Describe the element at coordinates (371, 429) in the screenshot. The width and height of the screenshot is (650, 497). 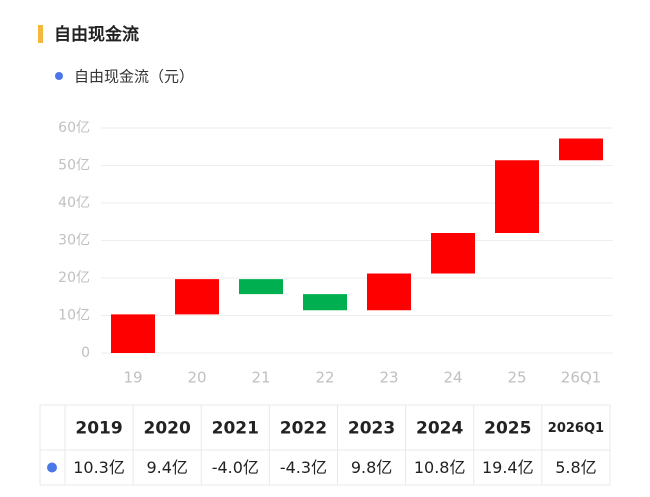
I see `table-header: 2023` at that location.